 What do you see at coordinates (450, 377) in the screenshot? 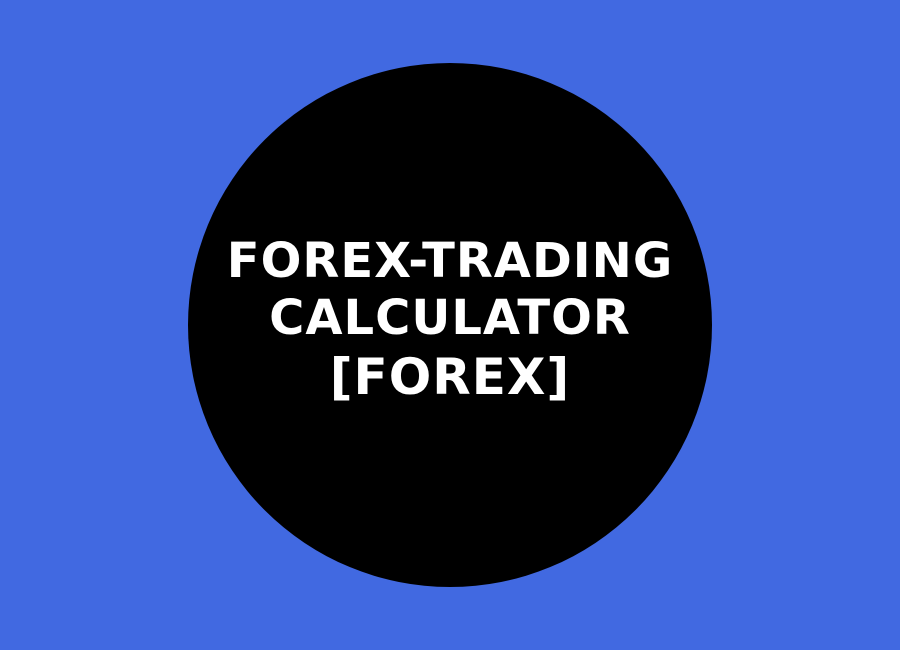
I see `title-line-3: [FOREX]` at bounding box center [450, 377].